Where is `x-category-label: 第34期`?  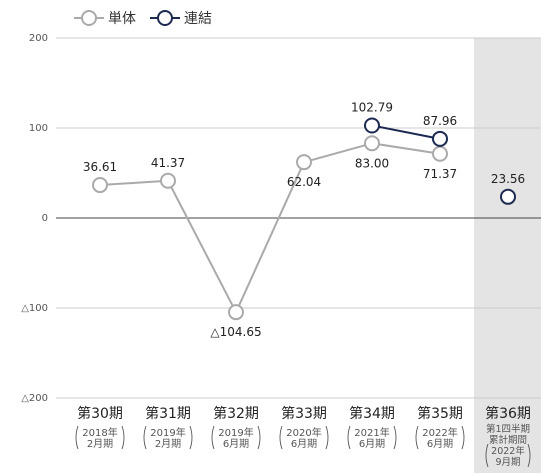 x-category-label: 第34期 is located at coordinates (372, 413).